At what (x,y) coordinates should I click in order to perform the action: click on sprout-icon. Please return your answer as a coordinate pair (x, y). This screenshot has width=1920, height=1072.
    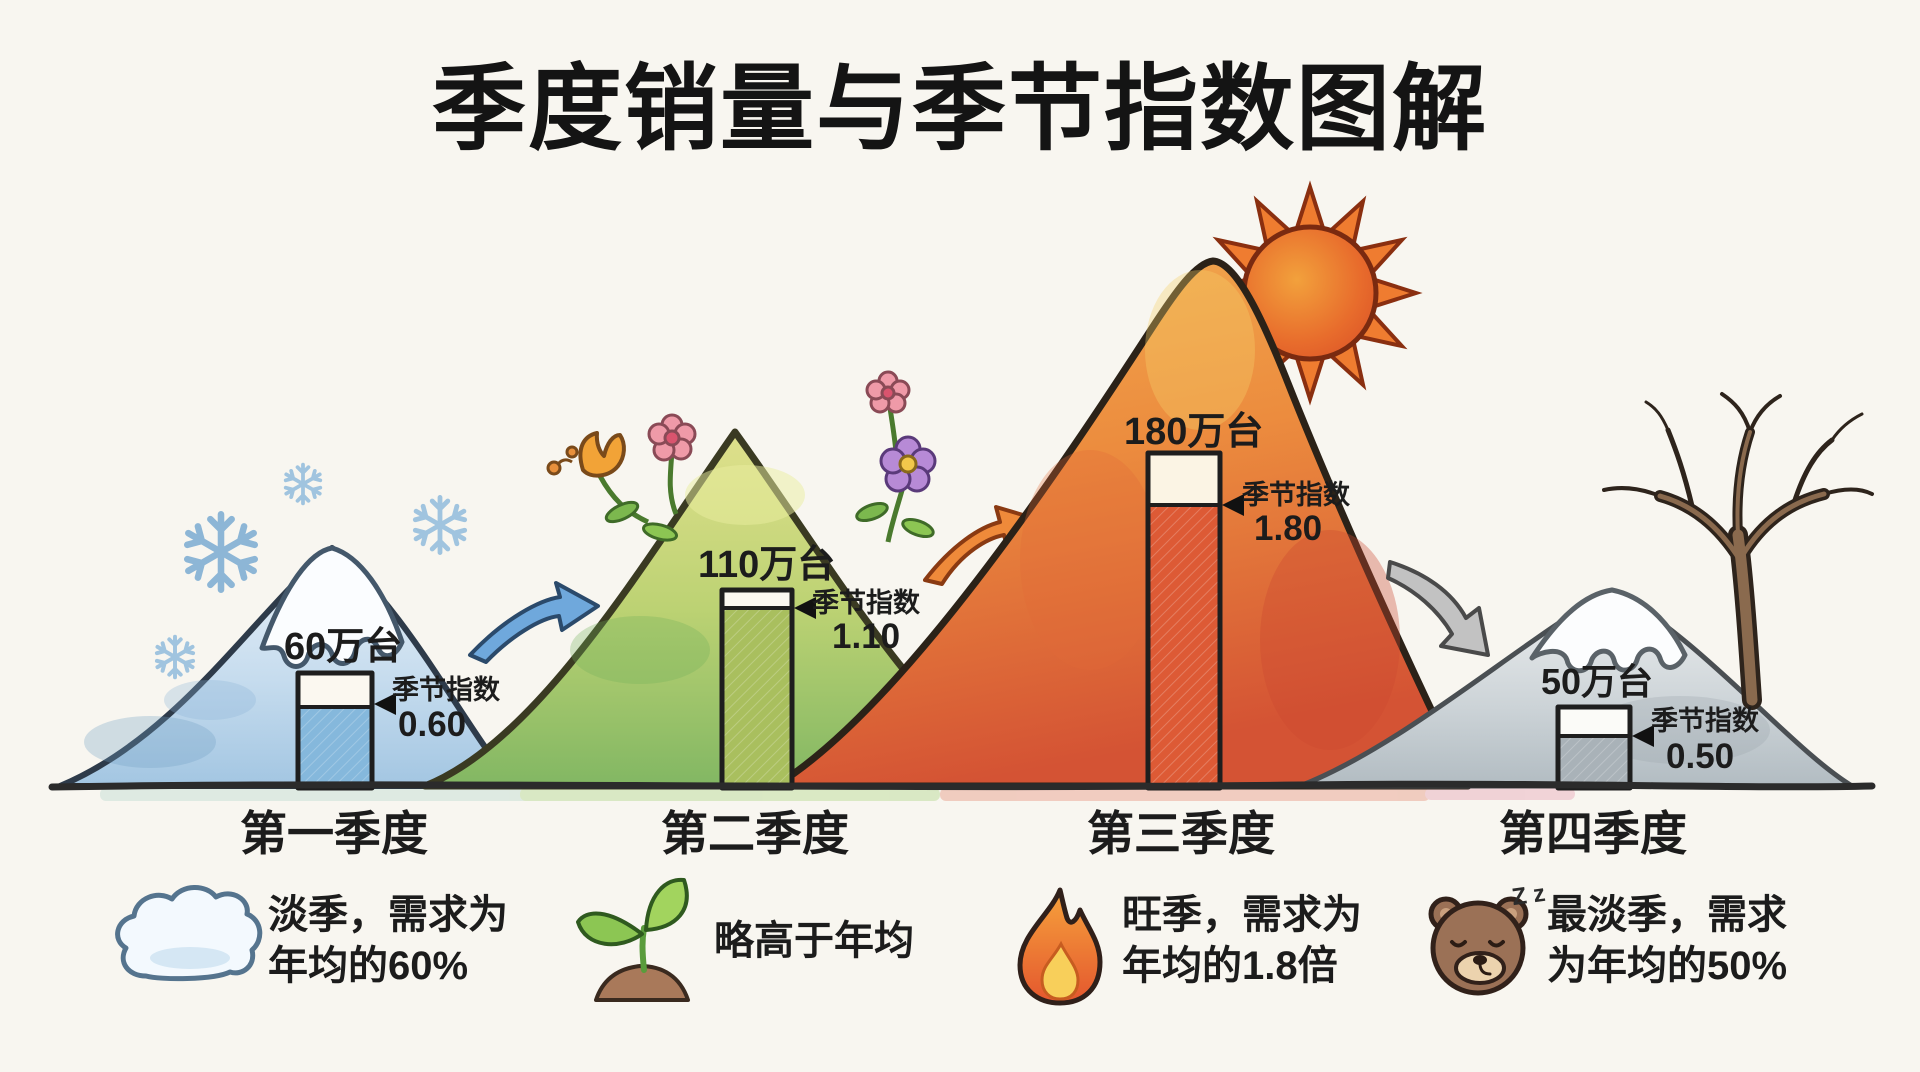
    Looking at the image, I should click on (633, 939).